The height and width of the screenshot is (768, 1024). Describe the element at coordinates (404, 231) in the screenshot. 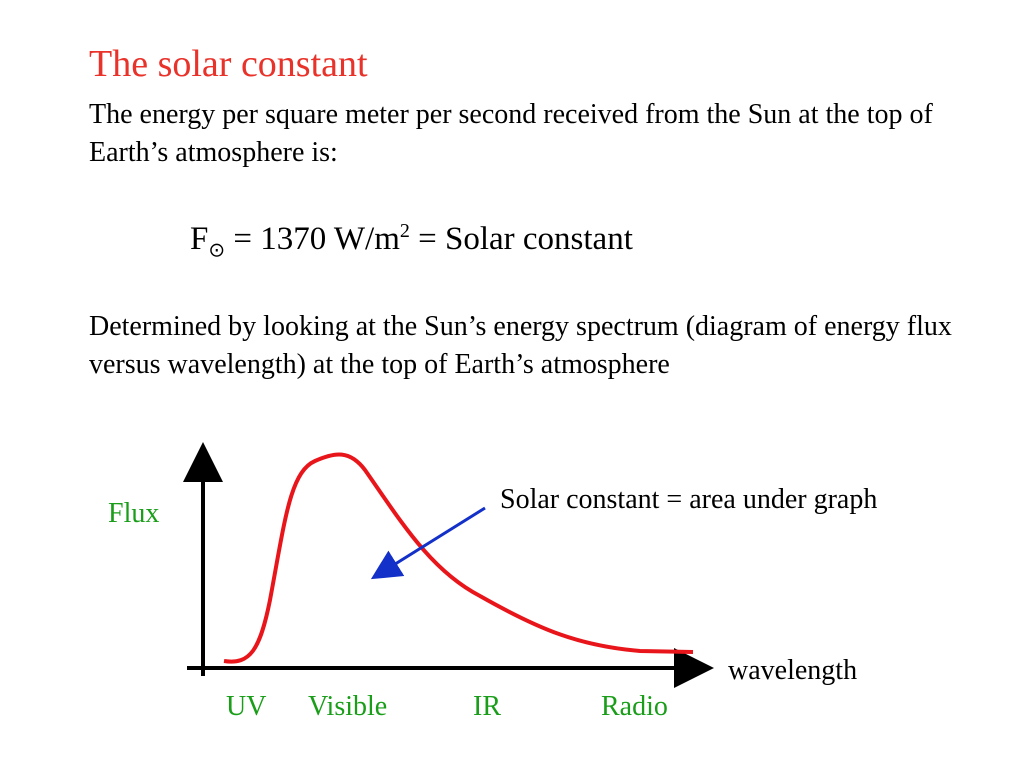

I see `formula-superscript: 2` at that location.